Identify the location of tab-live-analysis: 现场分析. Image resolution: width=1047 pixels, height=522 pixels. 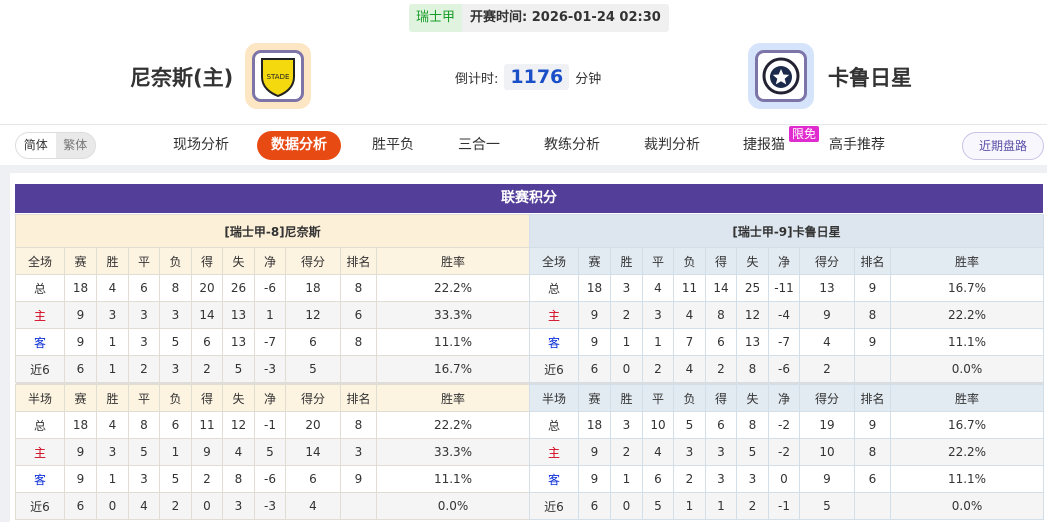
(201, 145).